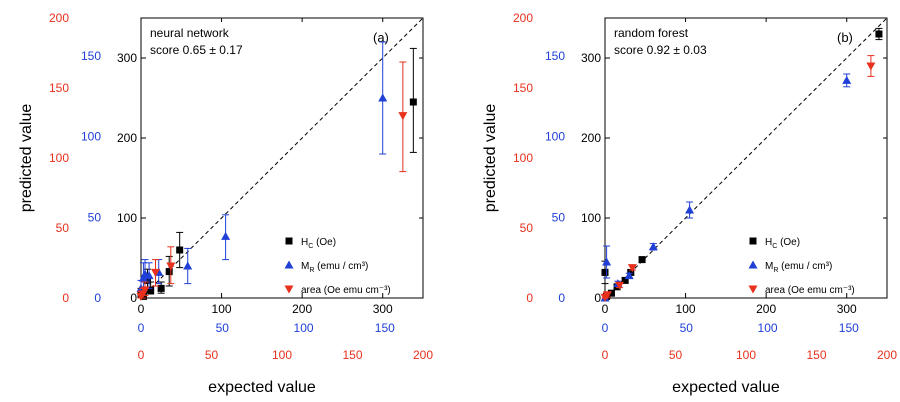 Image resolution: width=900 pixels, height=402 pixels. What do you see at coordinates (190, 33) in the screenshot?
I see `model-name: neural network` at bounding box center [190, 33].